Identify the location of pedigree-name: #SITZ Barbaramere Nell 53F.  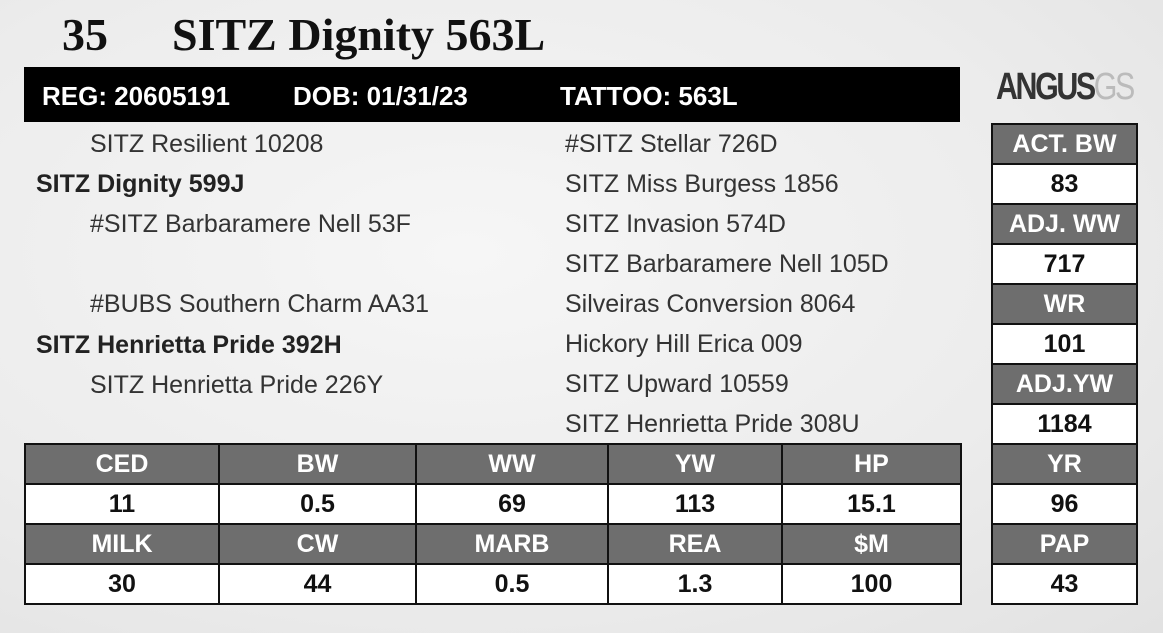
(250, 224).